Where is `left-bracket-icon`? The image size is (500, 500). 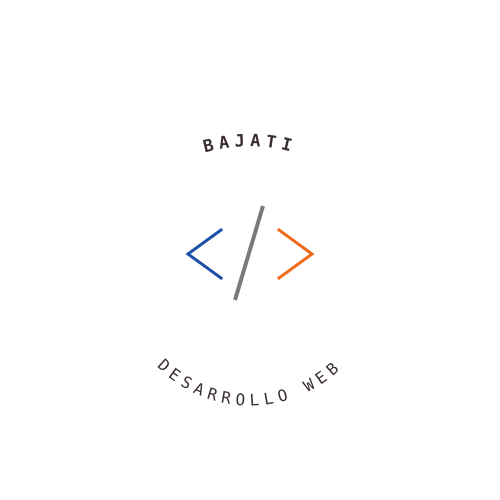
left-bracket-icon is located at coordinates (204, 254).